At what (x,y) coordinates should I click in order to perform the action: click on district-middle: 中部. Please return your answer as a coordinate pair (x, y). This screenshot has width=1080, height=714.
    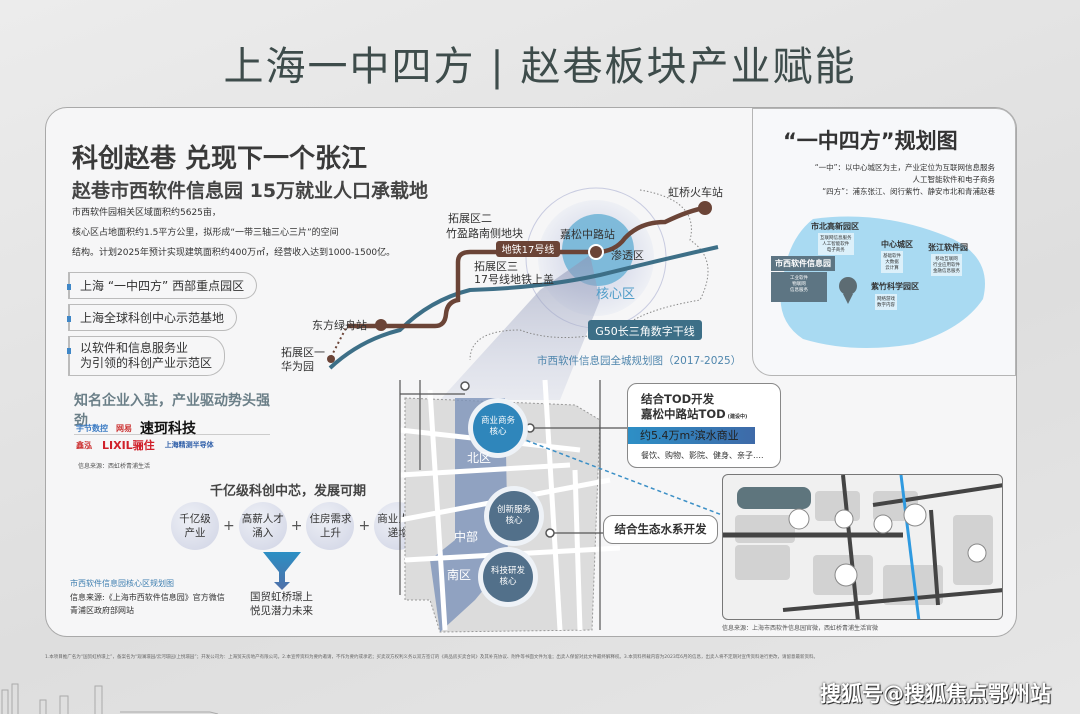
    Looking at the image, I should click on (466, 536).